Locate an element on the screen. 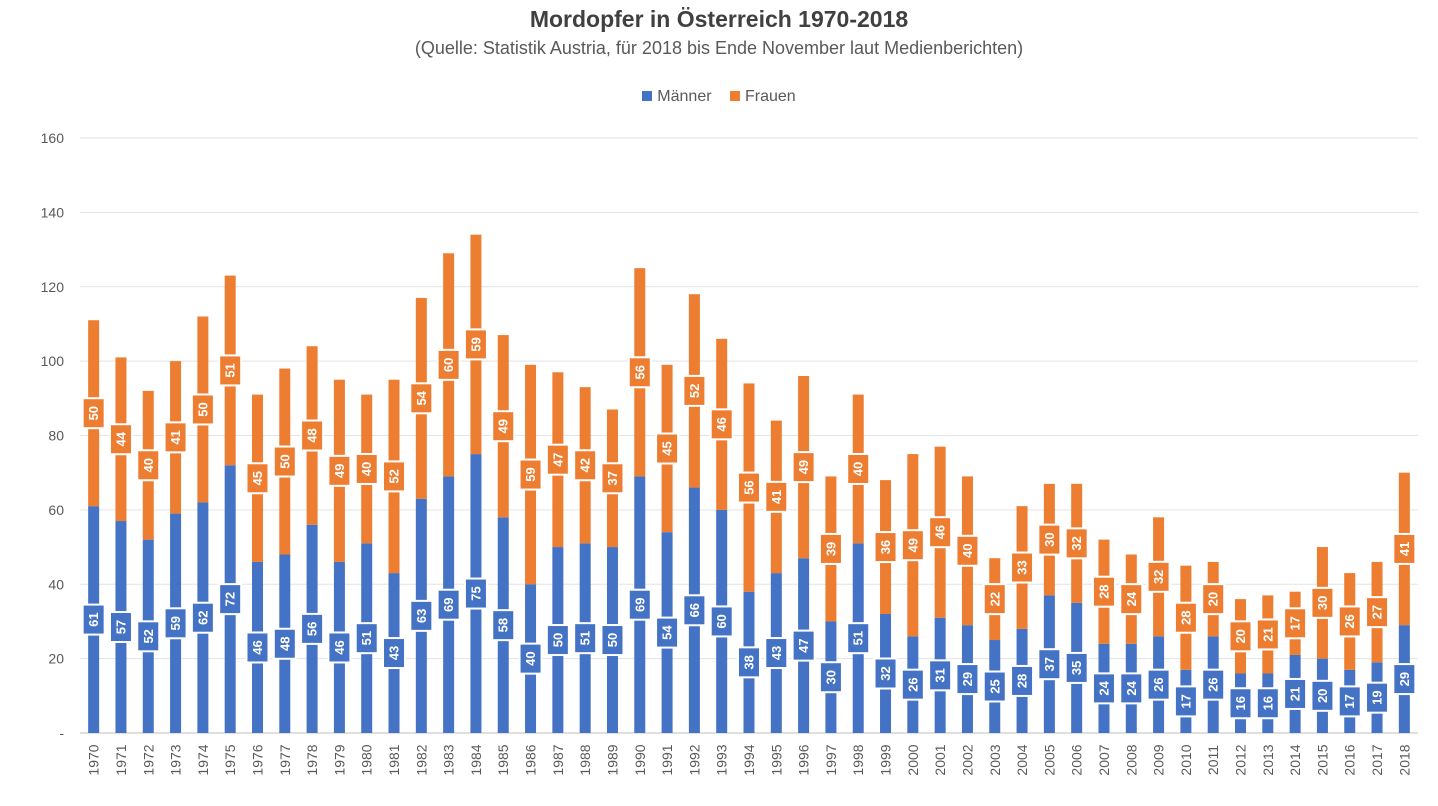 The image size is (1438, 806). label-maenner-2005-box is located at coordinates (1049, 664).